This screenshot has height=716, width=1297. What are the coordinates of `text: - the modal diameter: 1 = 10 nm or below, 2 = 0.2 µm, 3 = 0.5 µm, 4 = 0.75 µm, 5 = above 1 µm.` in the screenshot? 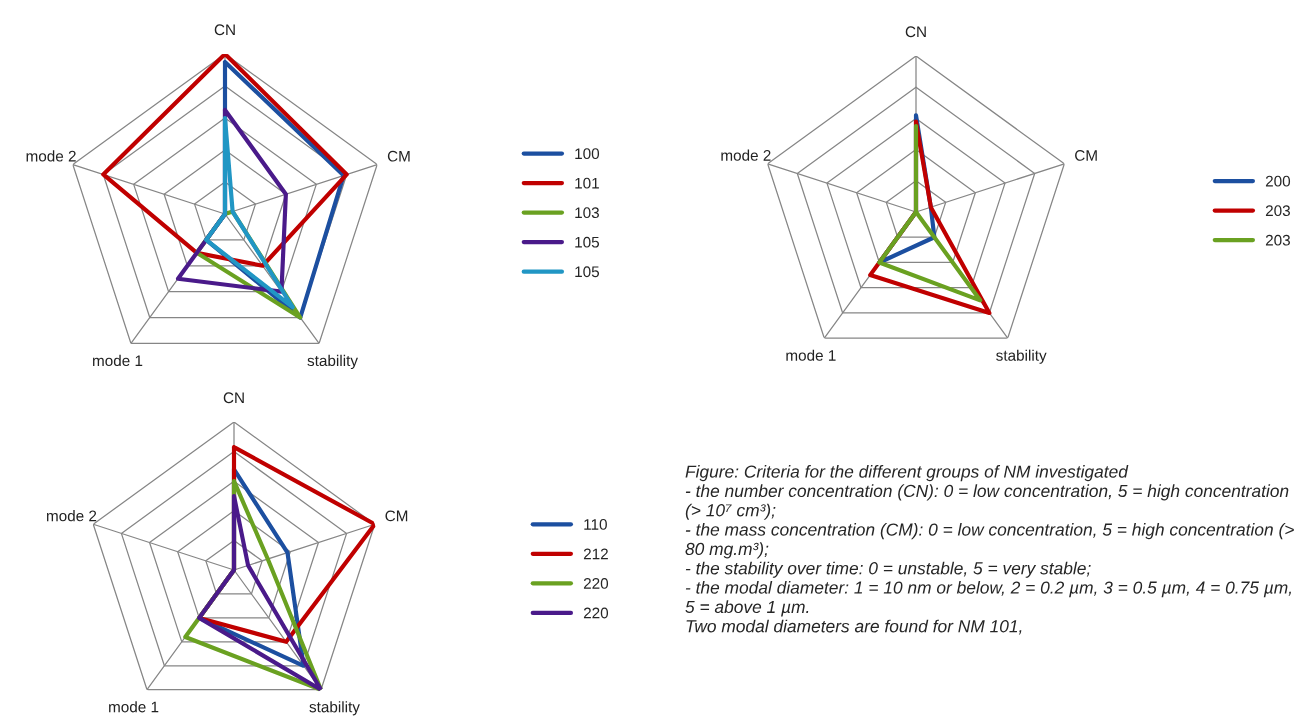 It's located at (988, 598).